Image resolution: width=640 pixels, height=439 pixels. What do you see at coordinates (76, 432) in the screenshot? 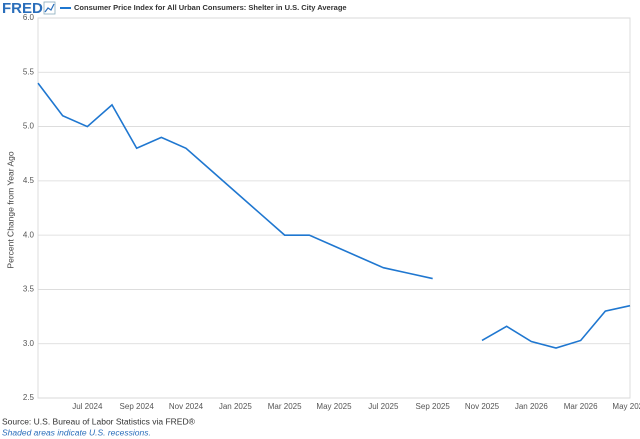
I see `recession-note: Shaded areas indicate U.S. recessions.` at bounding box center [76, 432].